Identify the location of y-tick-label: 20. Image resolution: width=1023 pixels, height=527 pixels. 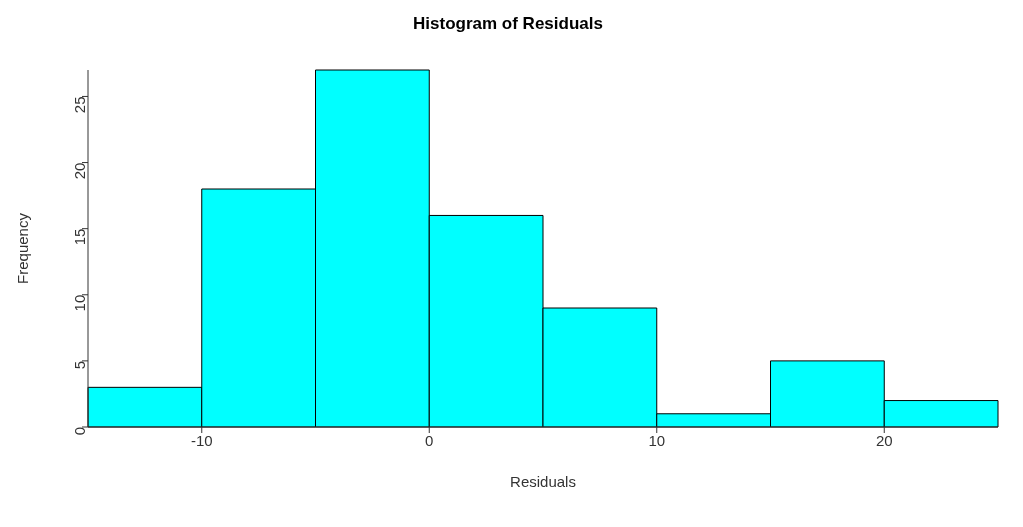
(80, 171).